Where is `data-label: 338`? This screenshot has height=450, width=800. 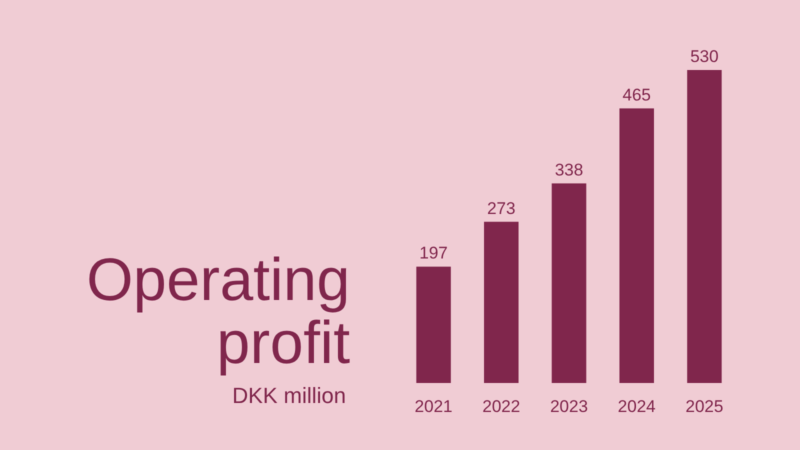 data-label: 338 is located at coordinates (569, 170).